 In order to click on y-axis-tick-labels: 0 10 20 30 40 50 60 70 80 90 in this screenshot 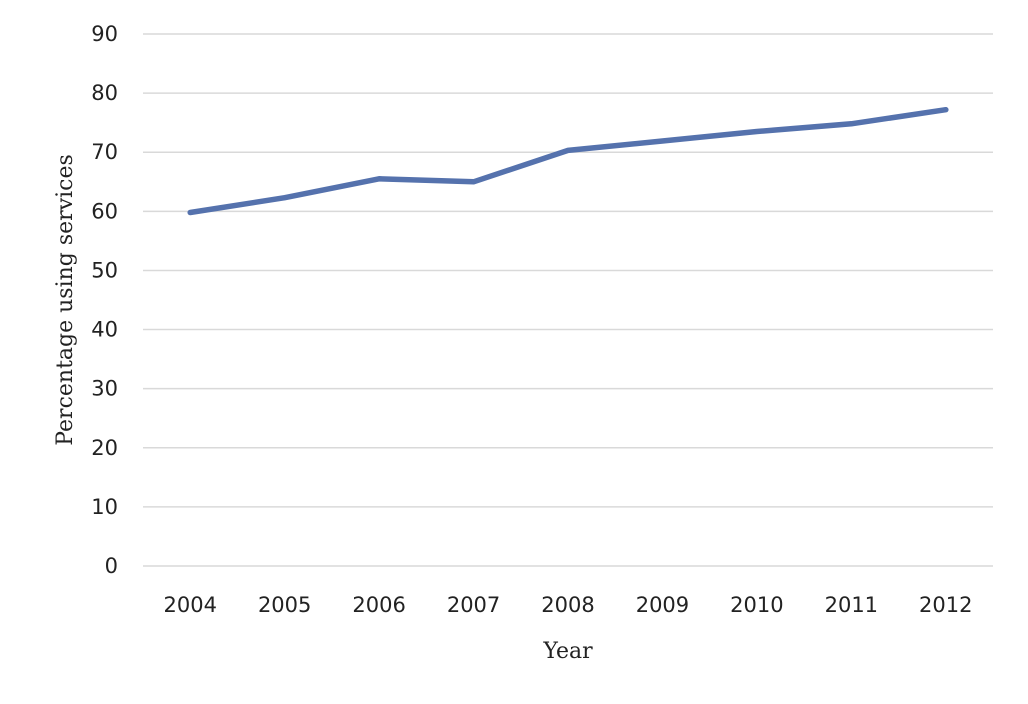, I will do `click(104, 300)`.